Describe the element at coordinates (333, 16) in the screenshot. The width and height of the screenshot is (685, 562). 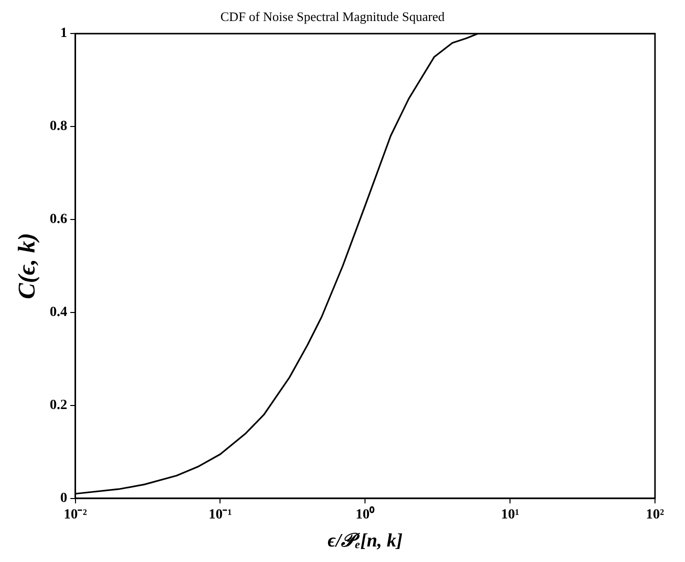
I see `chart-title: CDF of Noise Spectral Magnitude Squared` at that location.